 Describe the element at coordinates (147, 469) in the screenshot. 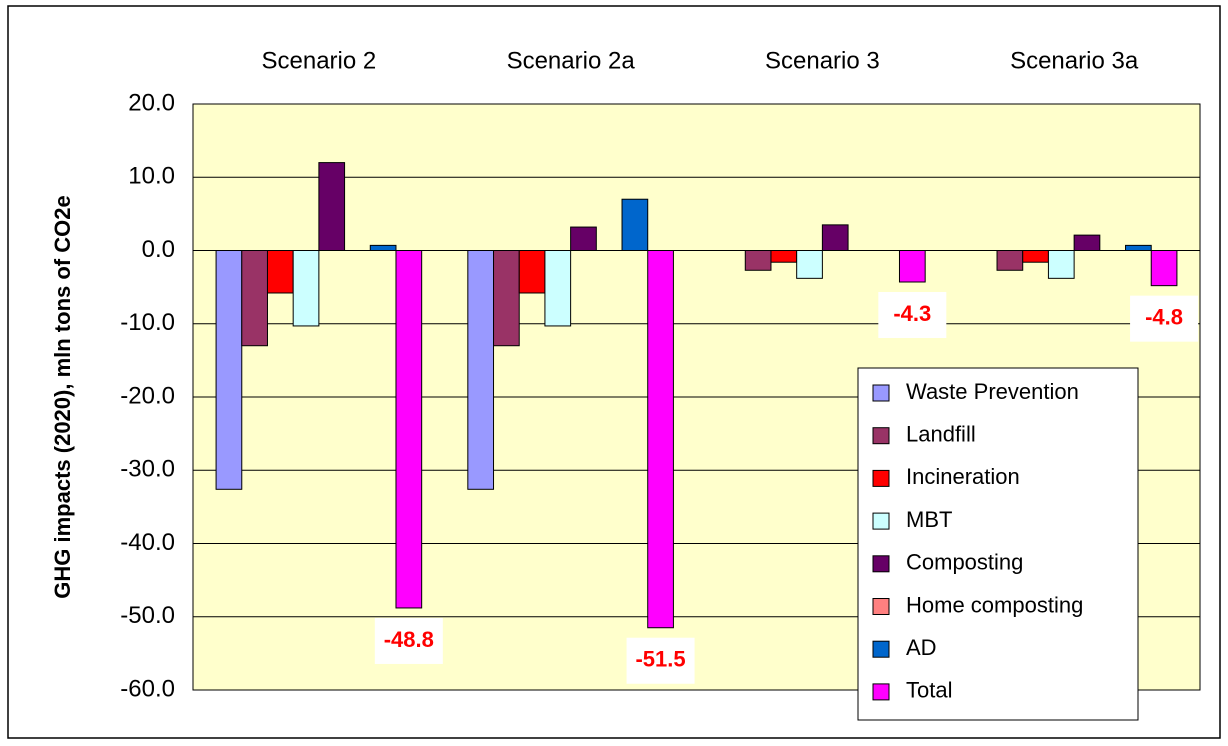

I see `y-tick-label: -30.0` at that location.